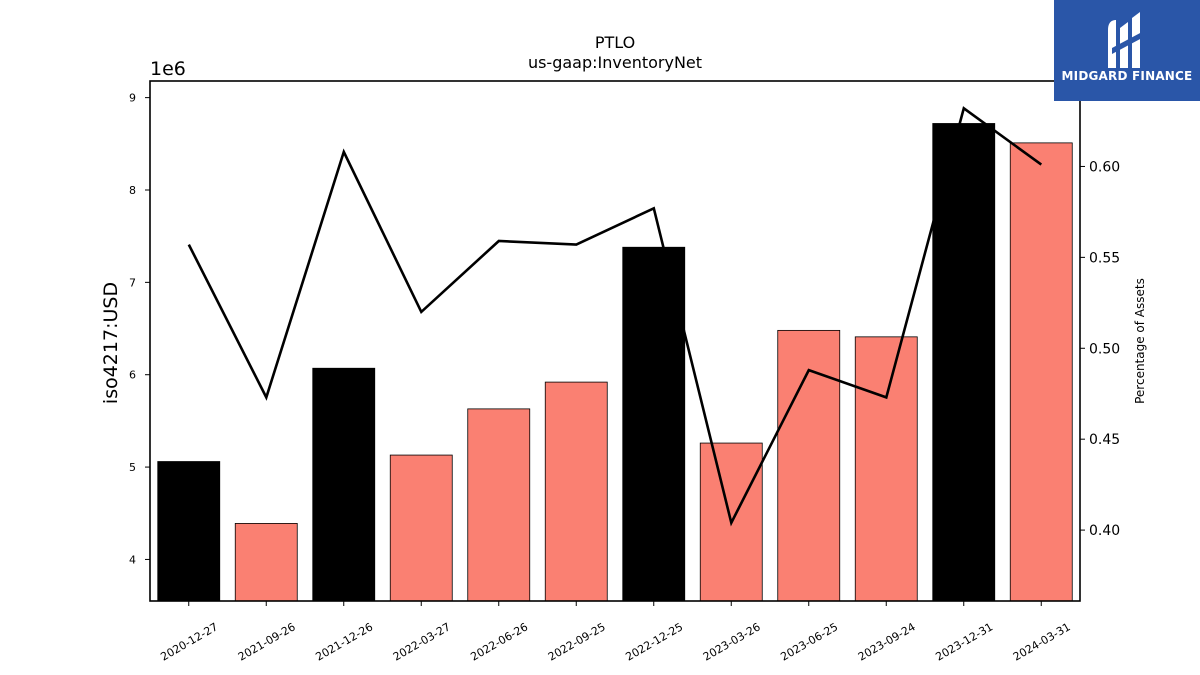 The height and width of the screenshot is (675, 1200). Describe the element at coordinates (1104, 349) in the screenshot. I see `y2-tick-label-0.50: 0.50` at that location.